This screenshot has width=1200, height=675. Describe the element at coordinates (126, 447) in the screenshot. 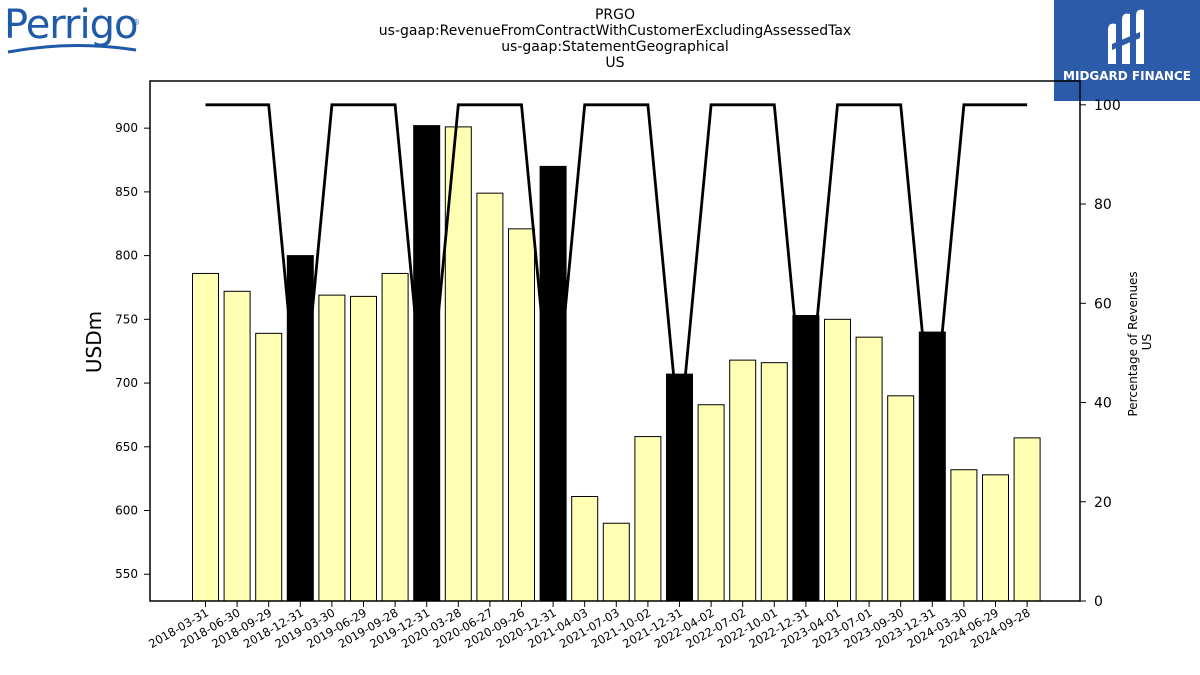

I see `y-tick-label: 650` at that location.